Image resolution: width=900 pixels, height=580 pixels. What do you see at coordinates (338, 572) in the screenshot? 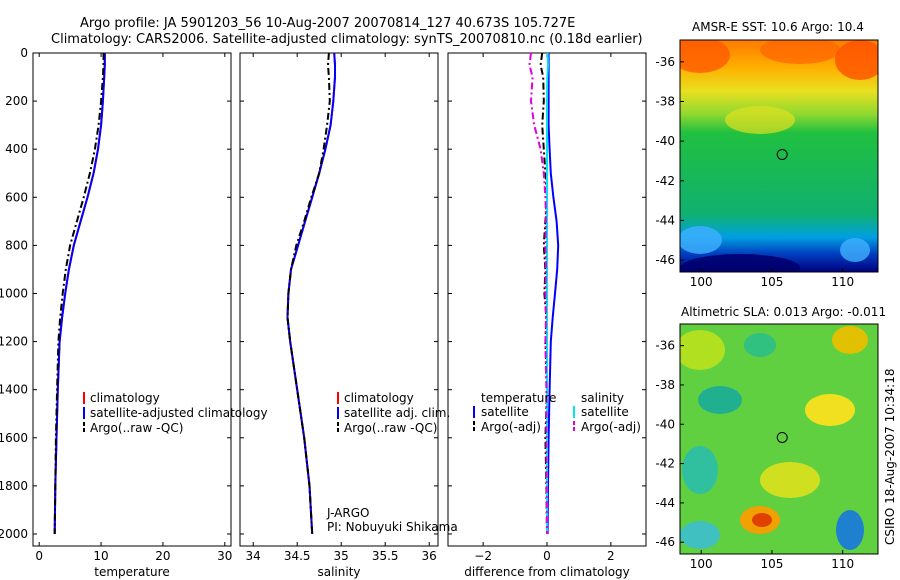
I see `x-axis-label: salinity` at bounding box center [338, 572].